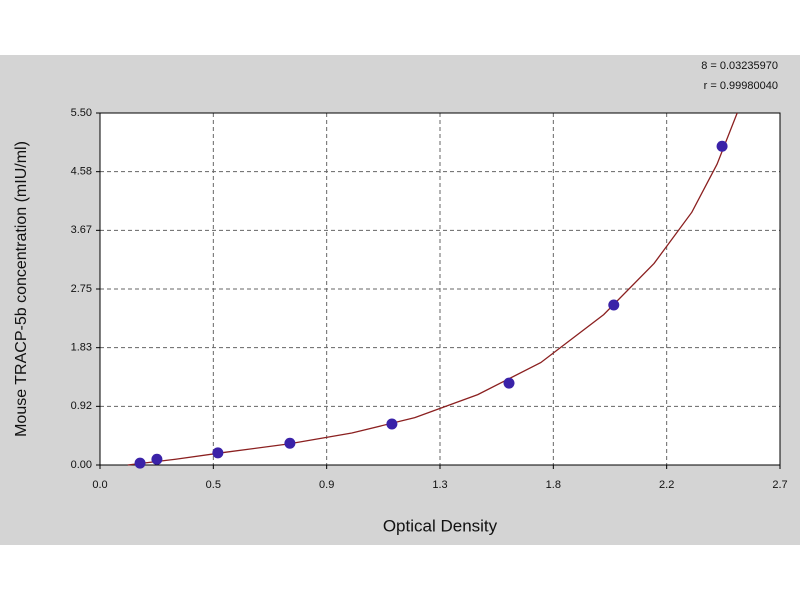  I want to click on annotation: r = 0.99980040, so click(741, 86).